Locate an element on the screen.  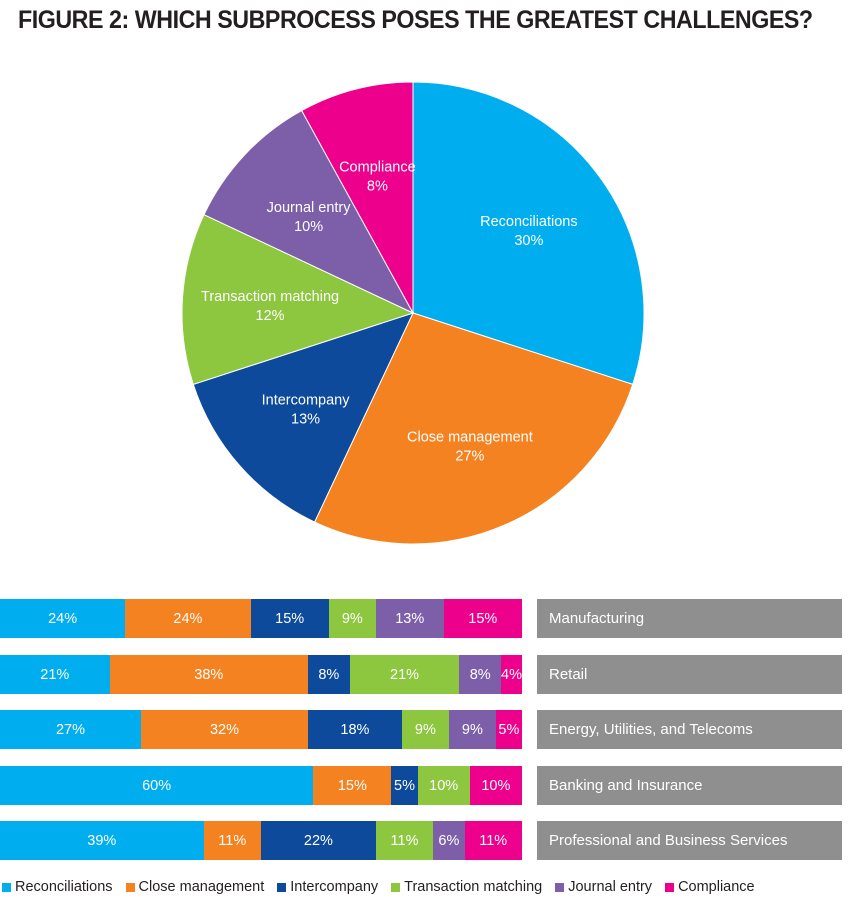
category-label: Energy, Utilities, and Telecoms is located at coordinates (689, 729).